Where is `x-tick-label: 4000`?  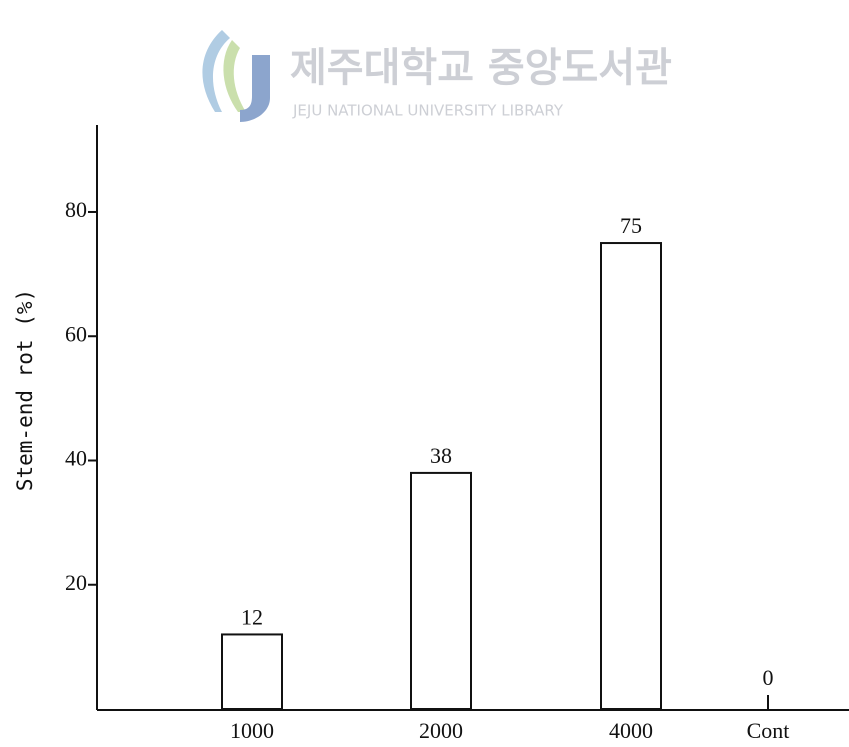 x-tick-label: 4000 is located at coordinates (631, 730).